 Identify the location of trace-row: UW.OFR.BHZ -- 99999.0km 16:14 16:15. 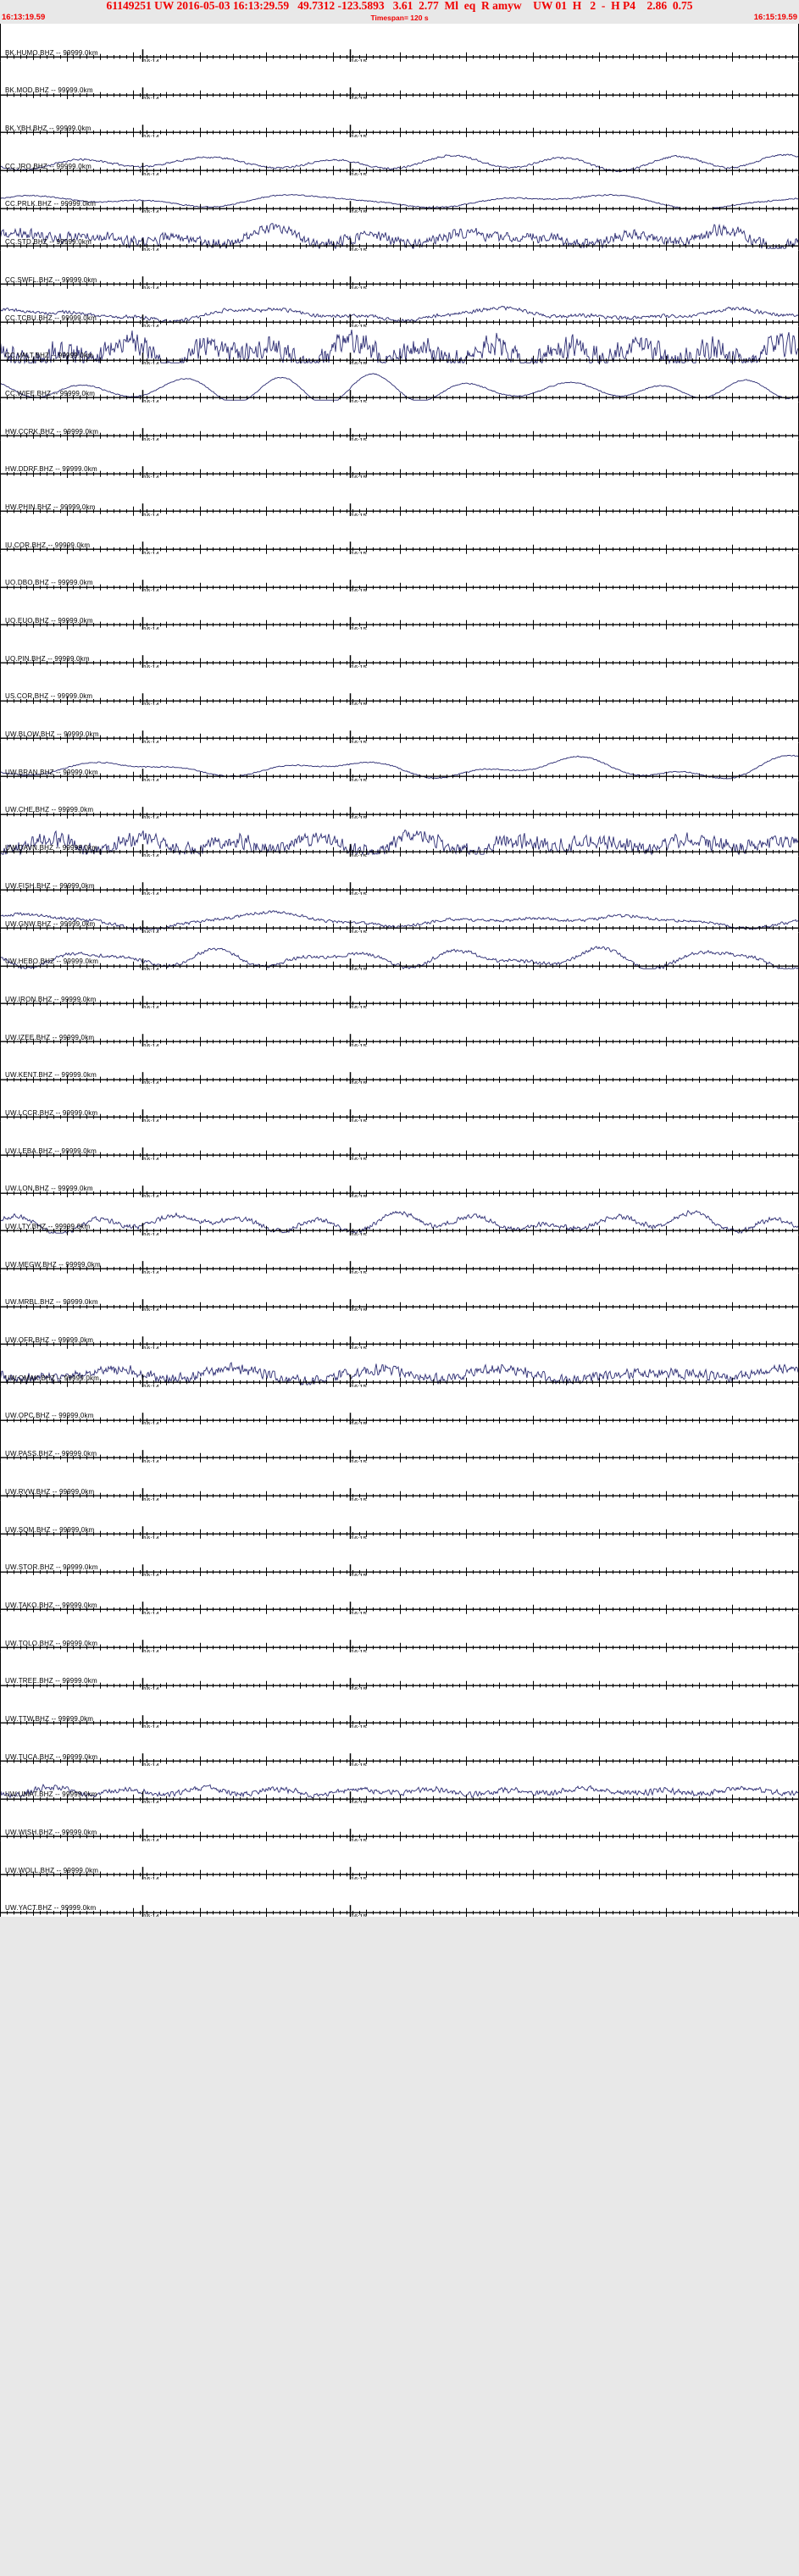
(399, 1330).